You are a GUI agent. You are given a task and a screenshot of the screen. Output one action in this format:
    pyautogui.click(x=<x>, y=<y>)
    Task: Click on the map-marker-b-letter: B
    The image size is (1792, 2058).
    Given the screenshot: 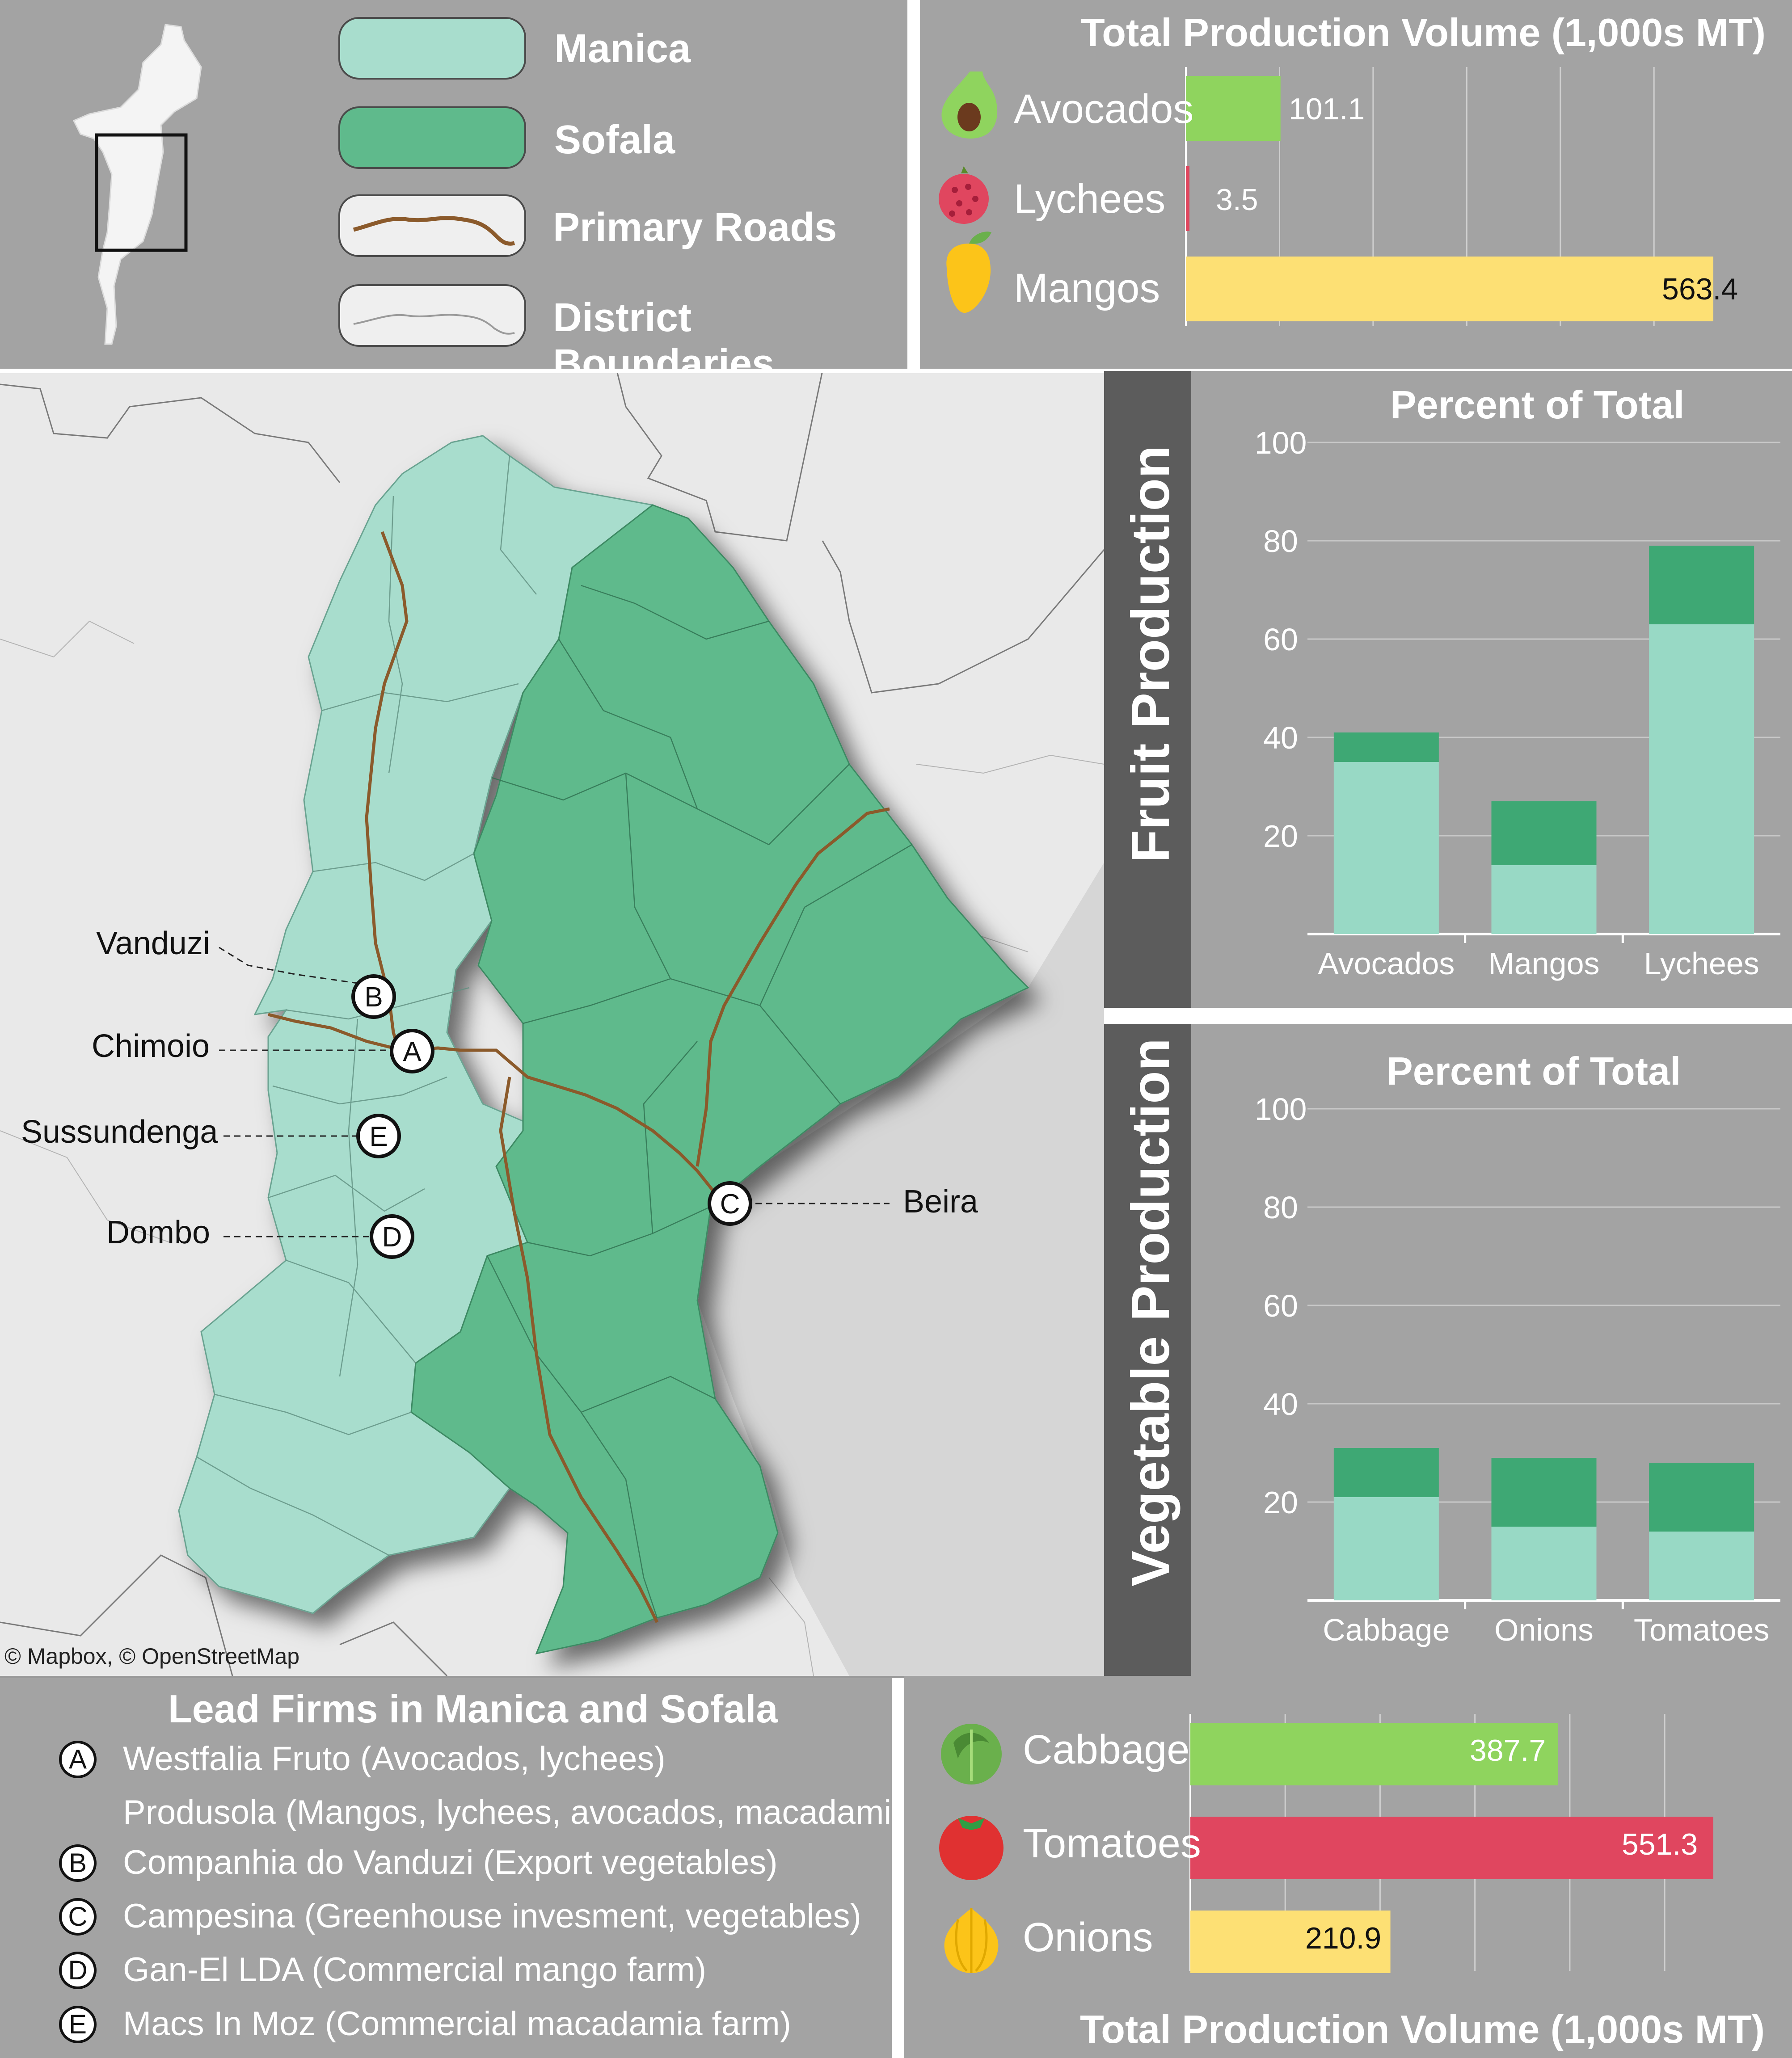 What is the action you would take?
    pyautogui.click(x=373, y=998)
    